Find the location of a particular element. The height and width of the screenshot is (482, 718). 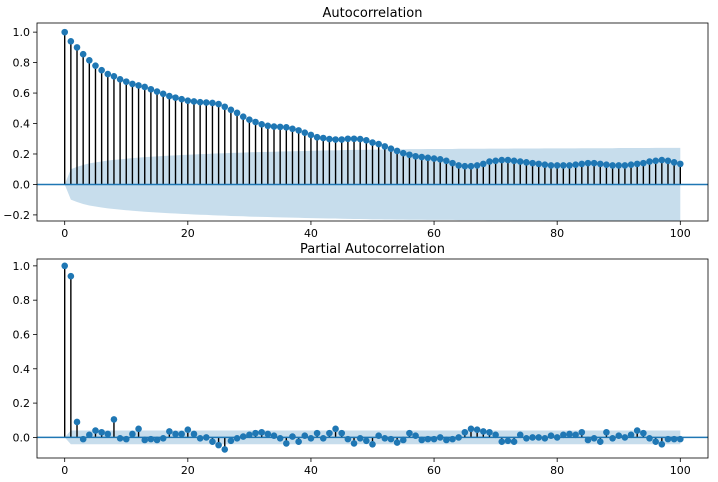

pacf-x-tick-label: 100 is located at coordinates (680, 470).